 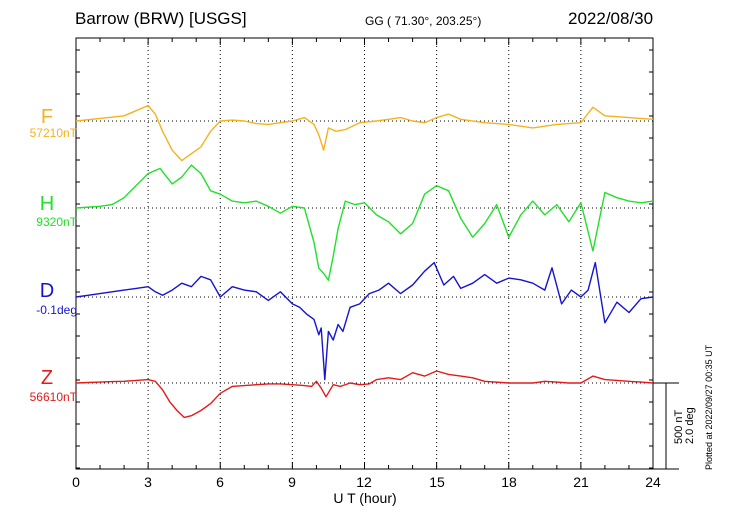 What do you see at coordinates (509, 482) in the screenshot?
I see `x-tick-label-18: 18` at bounding box center [509, 482].